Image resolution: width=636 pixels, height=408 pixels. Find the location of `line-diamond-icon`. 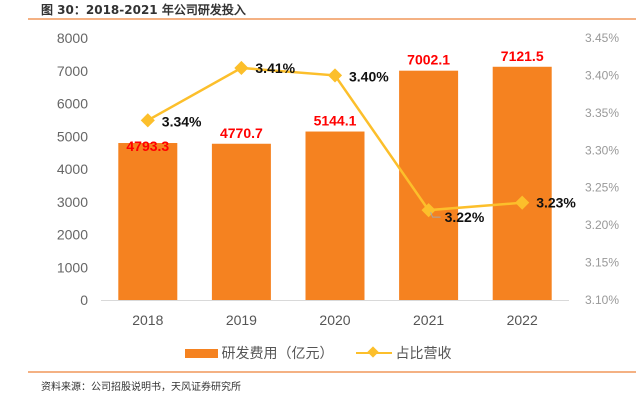

line-diamond-icon is located at coordinates (373, 353).